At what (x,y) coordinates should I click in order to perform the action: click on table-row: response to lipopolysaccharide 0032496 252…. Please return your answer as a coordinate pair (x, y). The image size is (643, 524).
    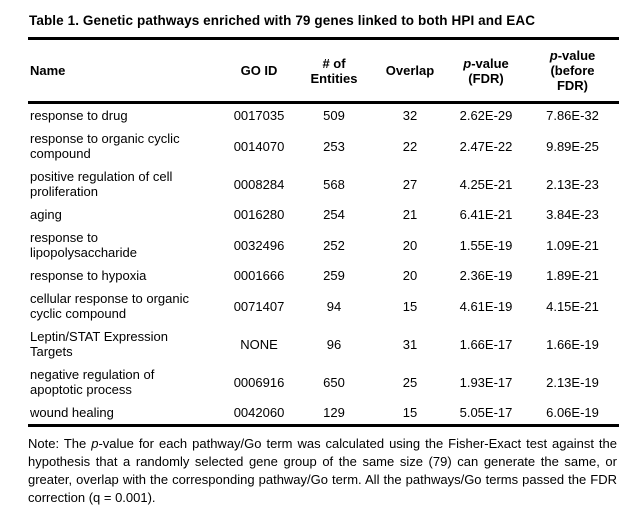
    Looking at the image, I should click on (323, 245).